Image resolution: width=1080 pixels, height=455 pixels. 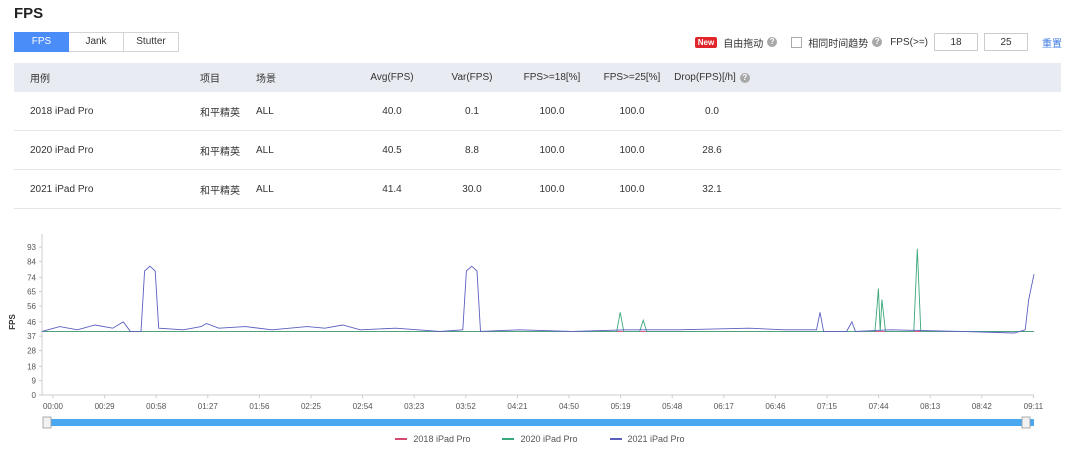 What do you see at coordinates (392, 189) in the screenshot?
I see `cell-avg-fps: 41.4` at bounding box center [392, 189].